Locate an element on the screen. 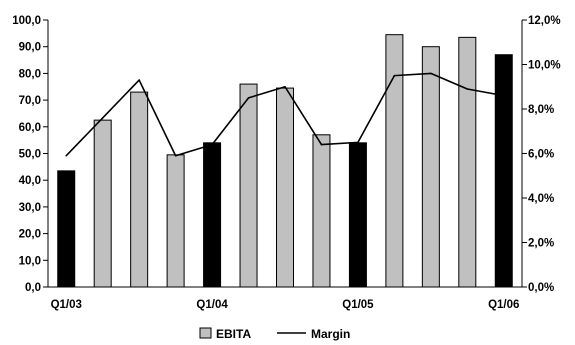  legend-ebita-label: EBITA is located at coordinates (233, 334).